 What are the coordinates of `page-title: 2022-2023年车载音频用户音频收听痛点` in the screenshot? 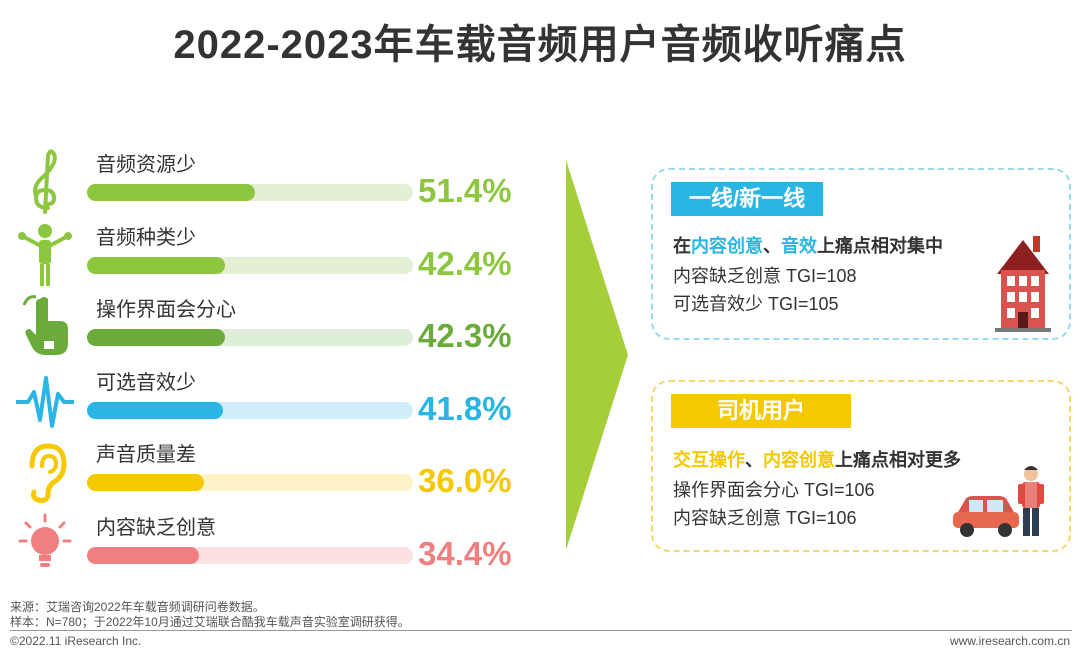 It's located at (540, 45).